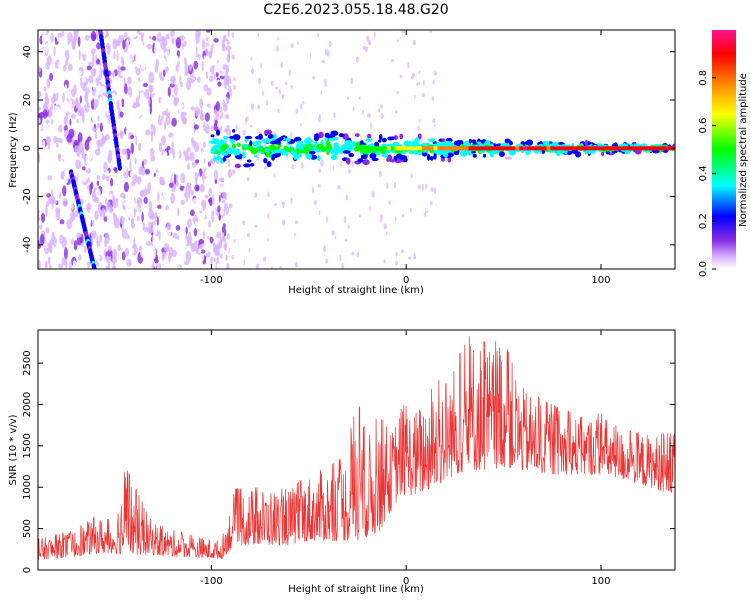 The height and width of the screenshot is (600, 750). Describe the element at coordinates (94, 267) in the screenshot. I see `spectrogram-track-cell` at that location.